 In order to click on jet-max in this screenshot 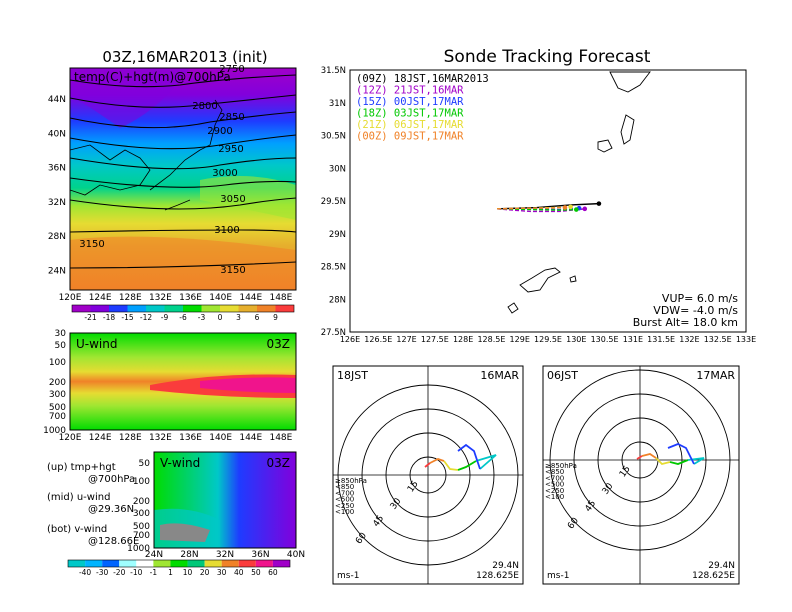, I will do `click(248, 385)`.